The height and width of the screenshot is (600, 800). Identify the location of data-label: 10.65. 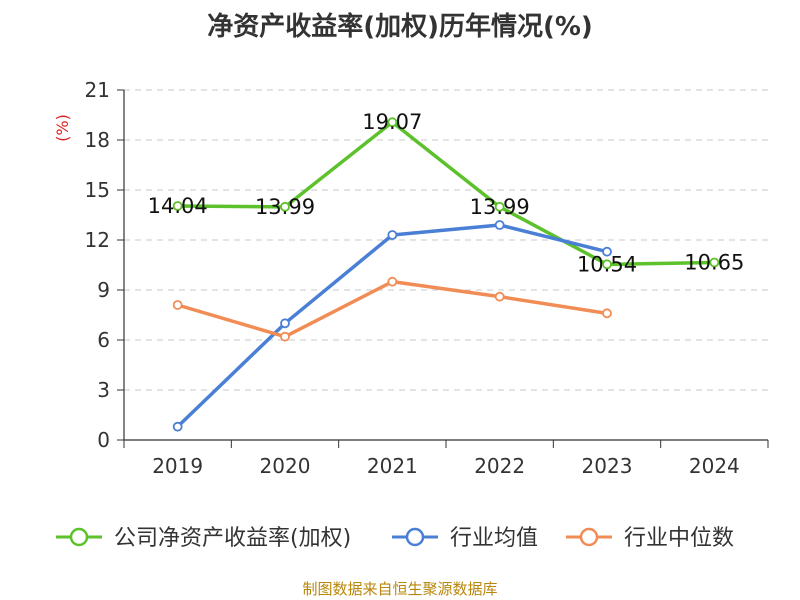
(714, 263).